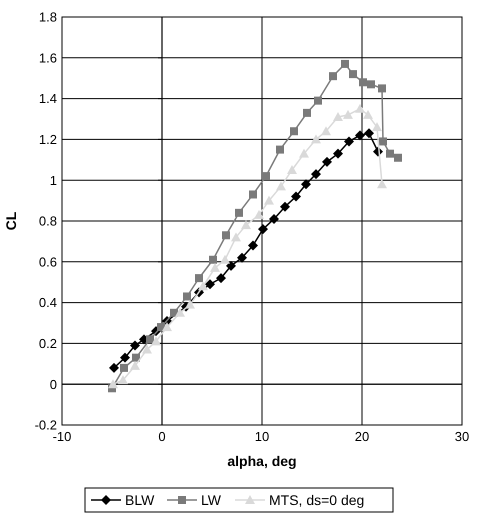  Describe the element at coordinates (47, 17) in the screenshot. I see `y-tick-label: 1.8` at that location.